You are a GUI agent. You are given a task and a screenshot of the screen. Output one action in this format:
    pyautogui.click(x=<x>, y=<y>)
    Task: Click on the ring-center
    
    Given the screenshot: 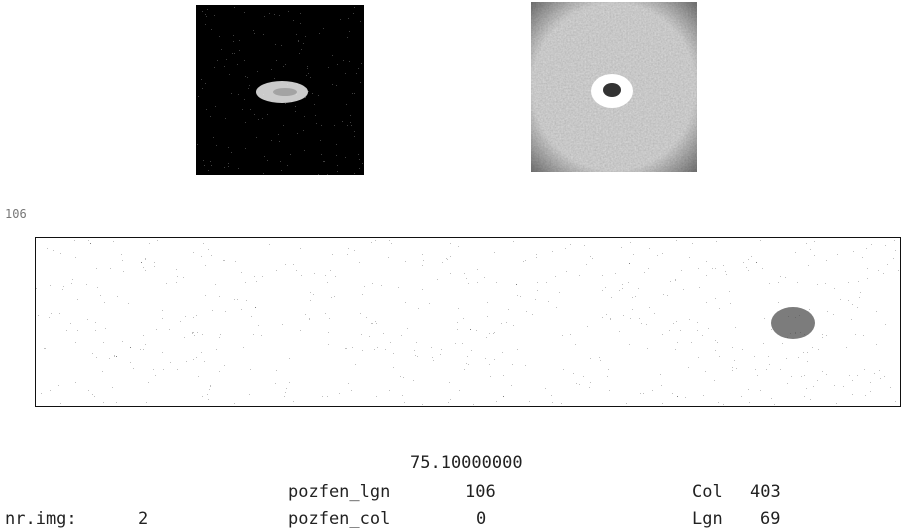 What is the action you would take?
    pyautogui.click(x=612, y=90)
    